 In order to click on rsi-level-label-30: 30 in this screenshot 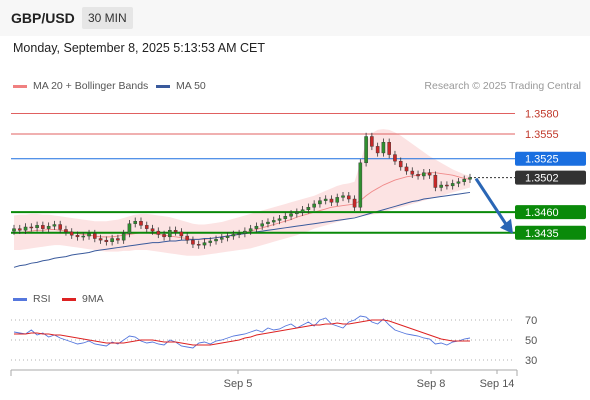, I will do `click(531, 361)`.